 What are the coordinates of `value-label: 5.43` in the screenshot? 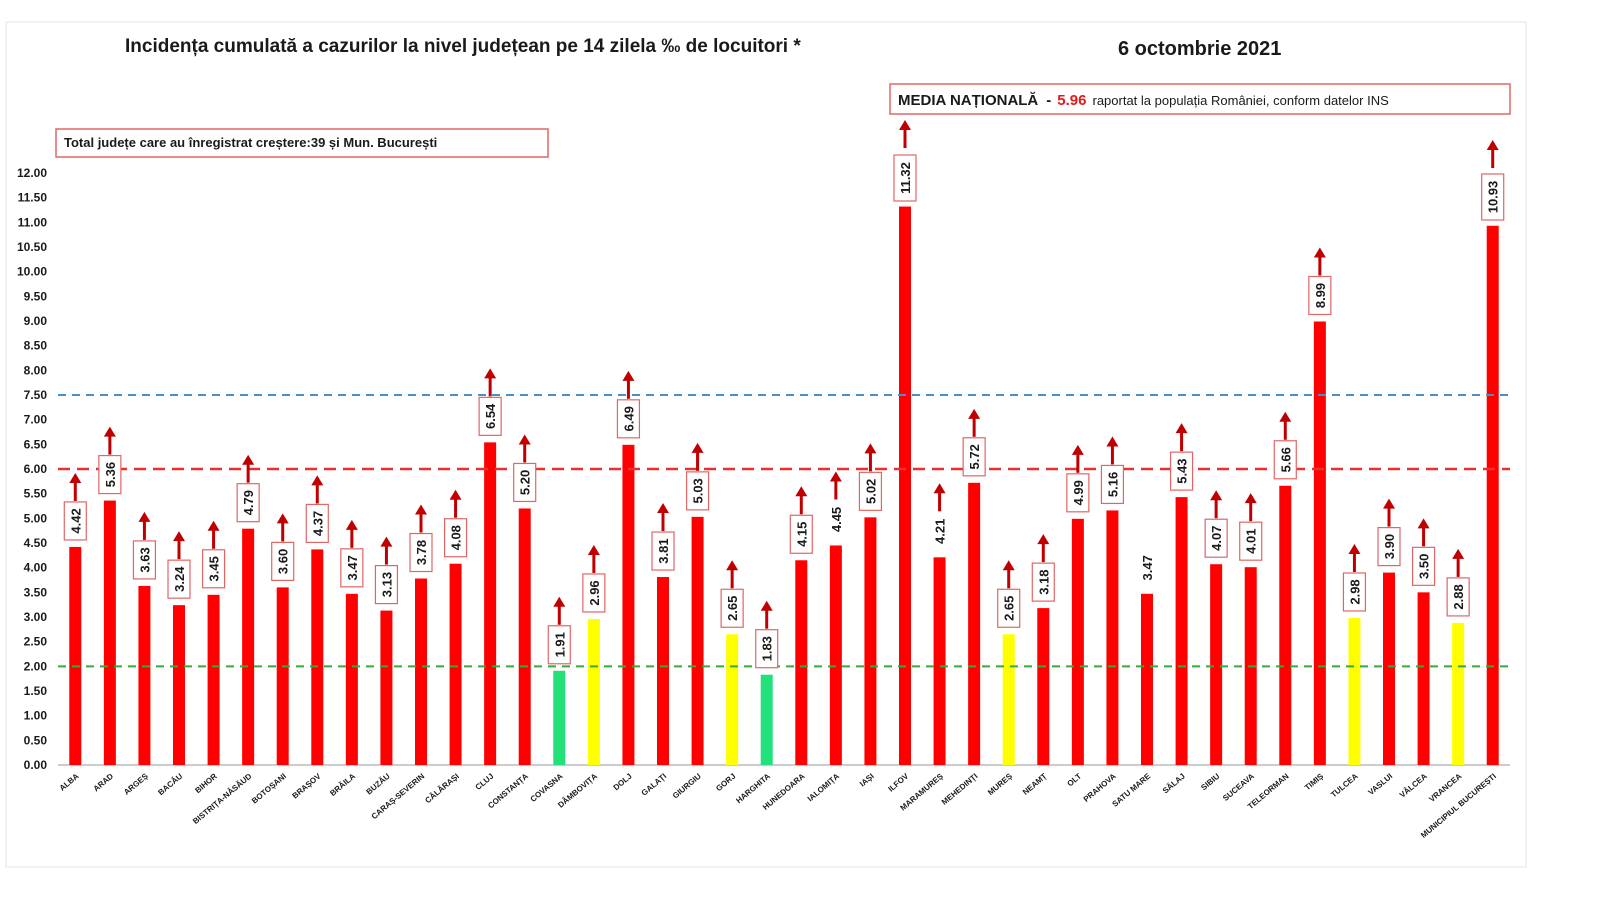 It's located at (1182, 470).